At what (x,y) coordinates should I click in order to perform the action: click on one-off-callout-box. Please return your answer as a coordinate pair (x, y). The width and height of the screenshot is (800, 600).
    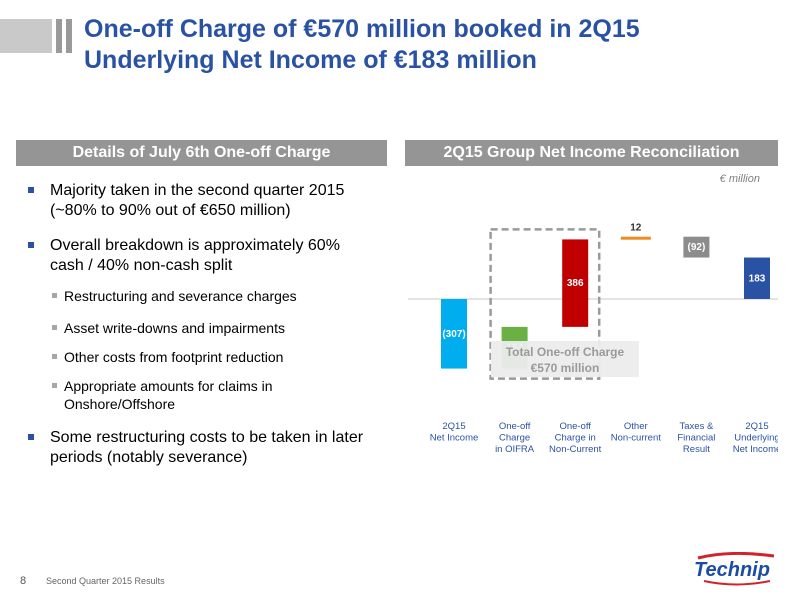
    Looking at the image, I should click on (564, 359).